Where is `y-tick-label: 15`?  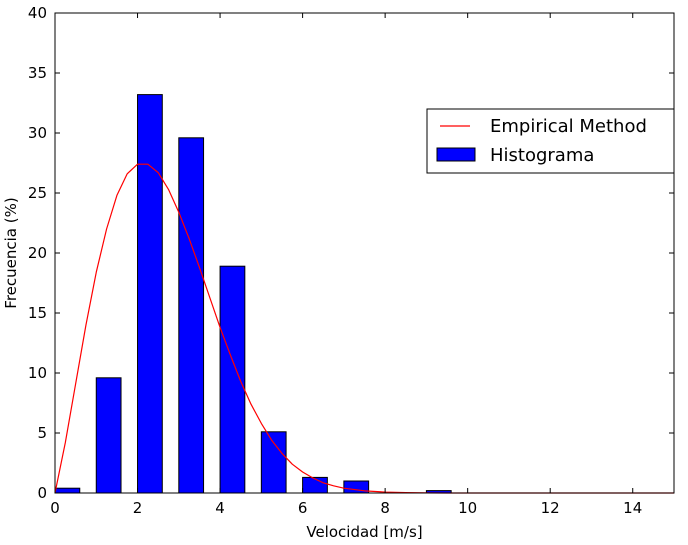
y-tick-label: 15 is located at coordinates (37, 313).